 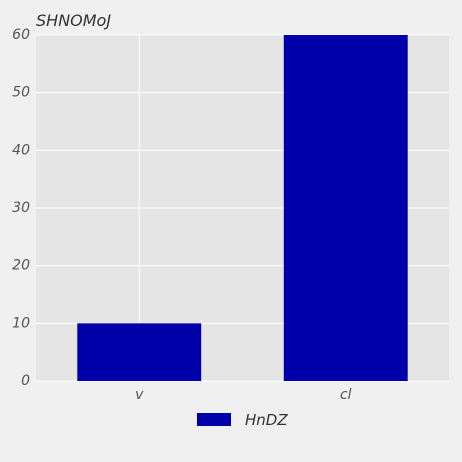 I want to click on y-tick-label: 40, so click(x=21, y=150).